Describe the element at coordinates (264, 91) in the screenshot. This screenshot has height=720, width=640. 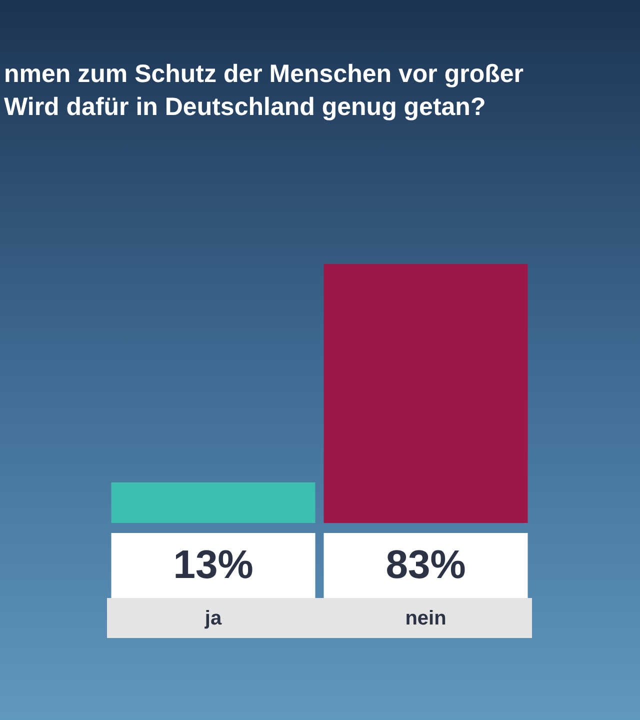
I see `chart-title: nmen zum Schutz der Menschen vor großer Wird dafür in Deutschland genug getan?` at that location.